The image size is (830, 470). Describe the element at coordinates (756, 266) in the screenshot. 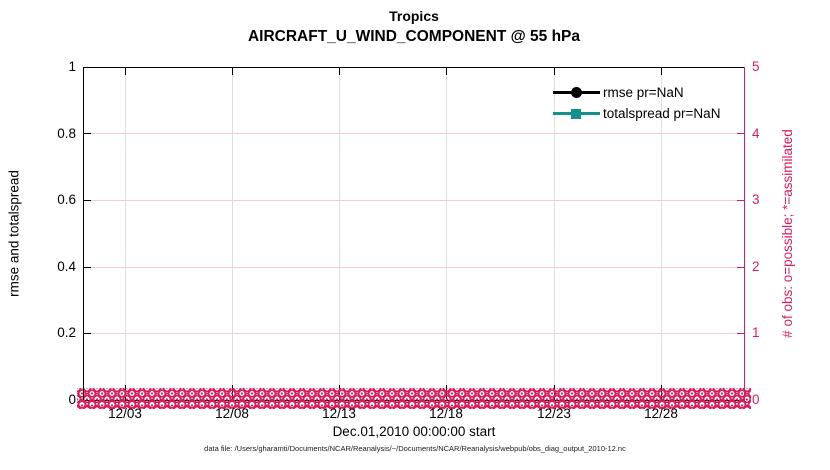

I see `ytick-label-right: 2` at that location.